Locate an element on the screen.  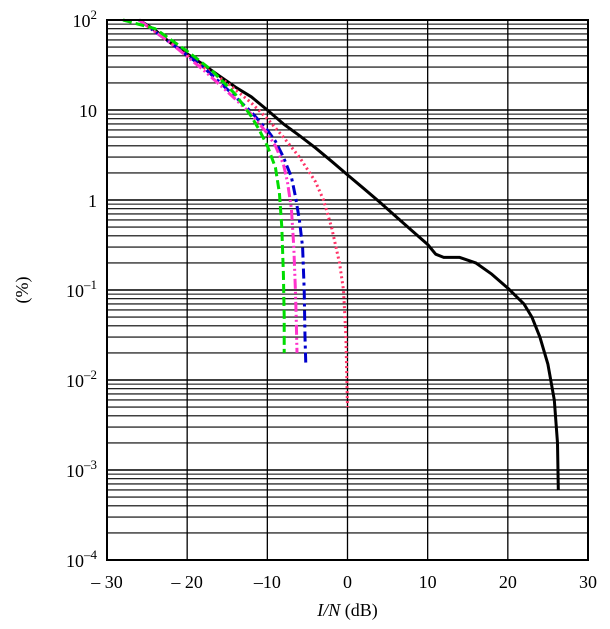
y-tick-label: 10 is located at coordinates (88, 111).